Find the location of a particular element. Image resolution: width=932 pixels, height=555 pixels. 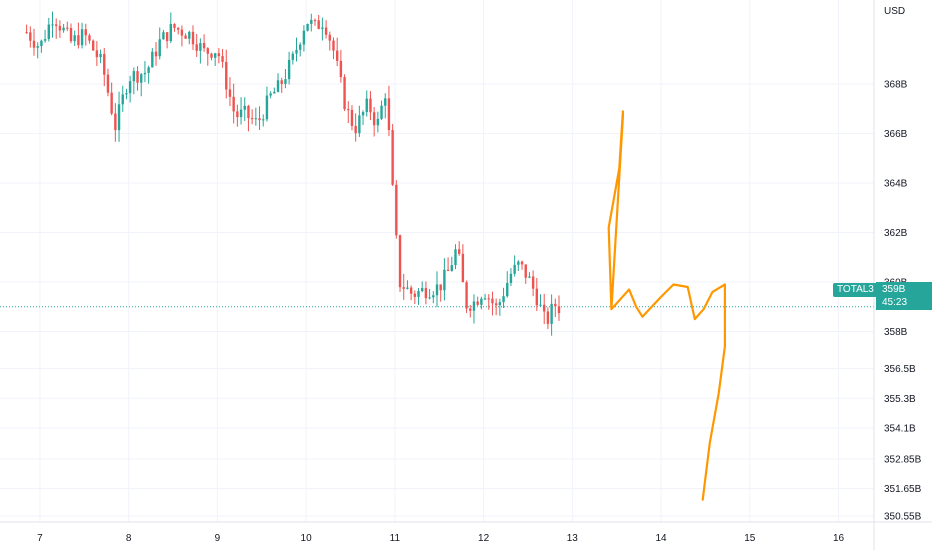

y-tick-label: 352.85B is located at coordinates (903, 459).